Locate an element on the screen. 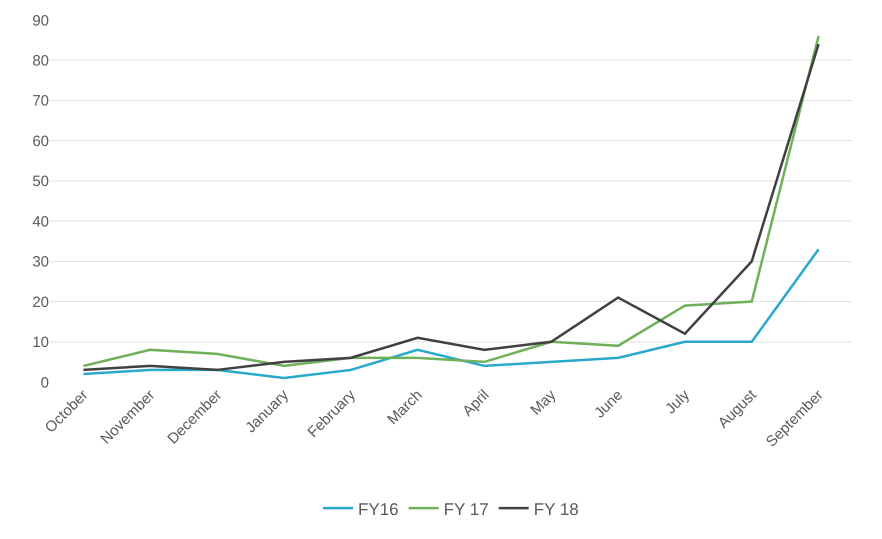 The image size is (882, 539). y-tick-label: 40 is located at coordinates (40, 221).